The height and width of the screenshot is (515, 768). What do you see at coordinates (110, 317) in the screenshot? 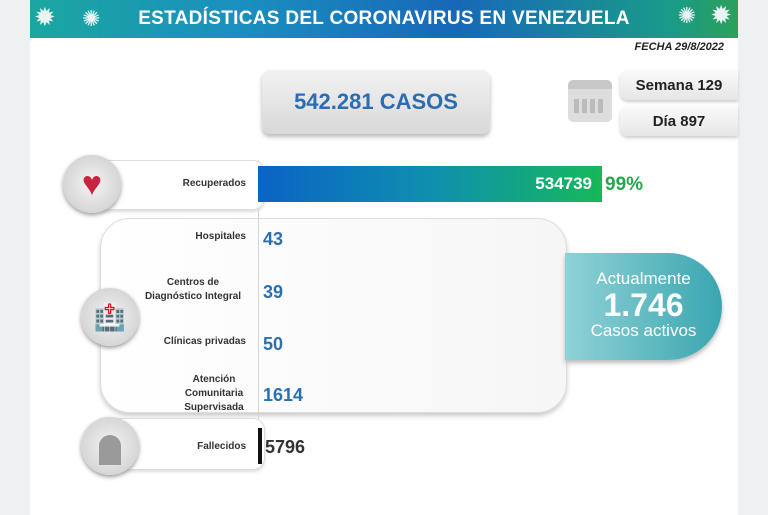
I see `hospital-icon: 🏥` at bounding box center [110, 317].